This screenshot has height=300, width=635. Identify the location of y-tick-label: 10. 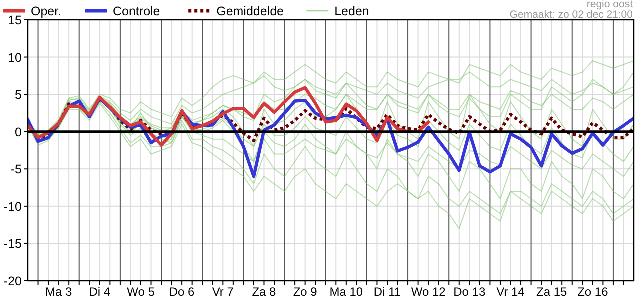
(15, 57).